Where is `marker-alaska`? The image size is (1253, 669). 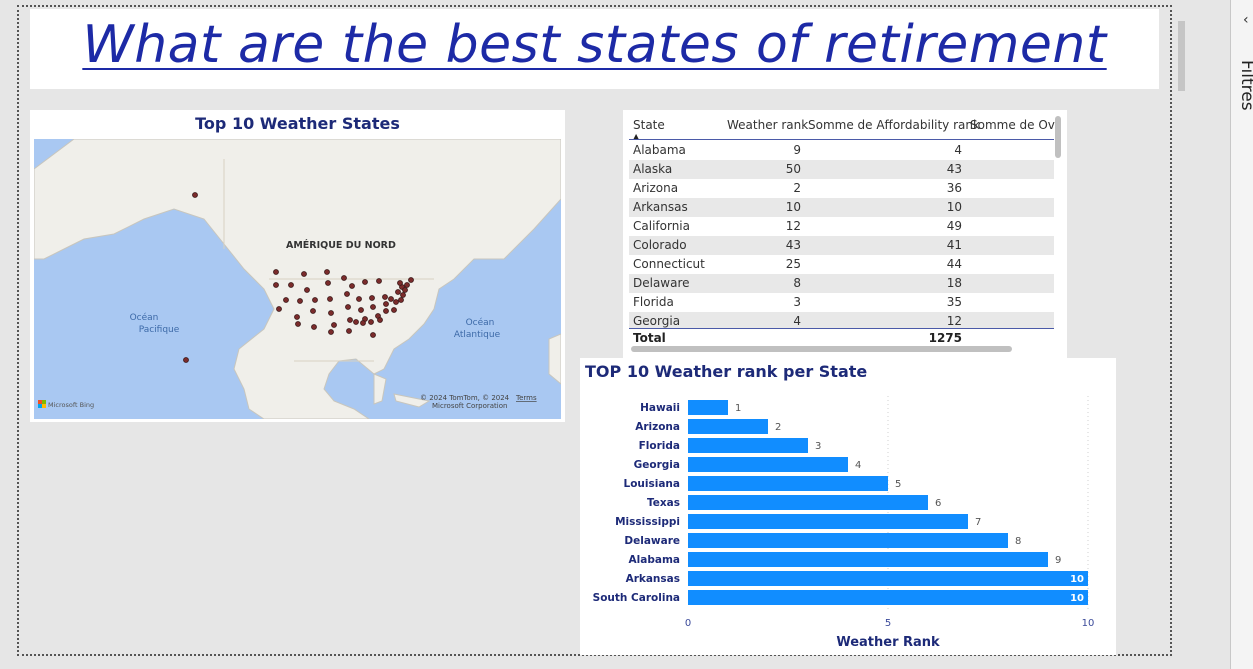 marker-alaska is located at coordinates (195, 195).